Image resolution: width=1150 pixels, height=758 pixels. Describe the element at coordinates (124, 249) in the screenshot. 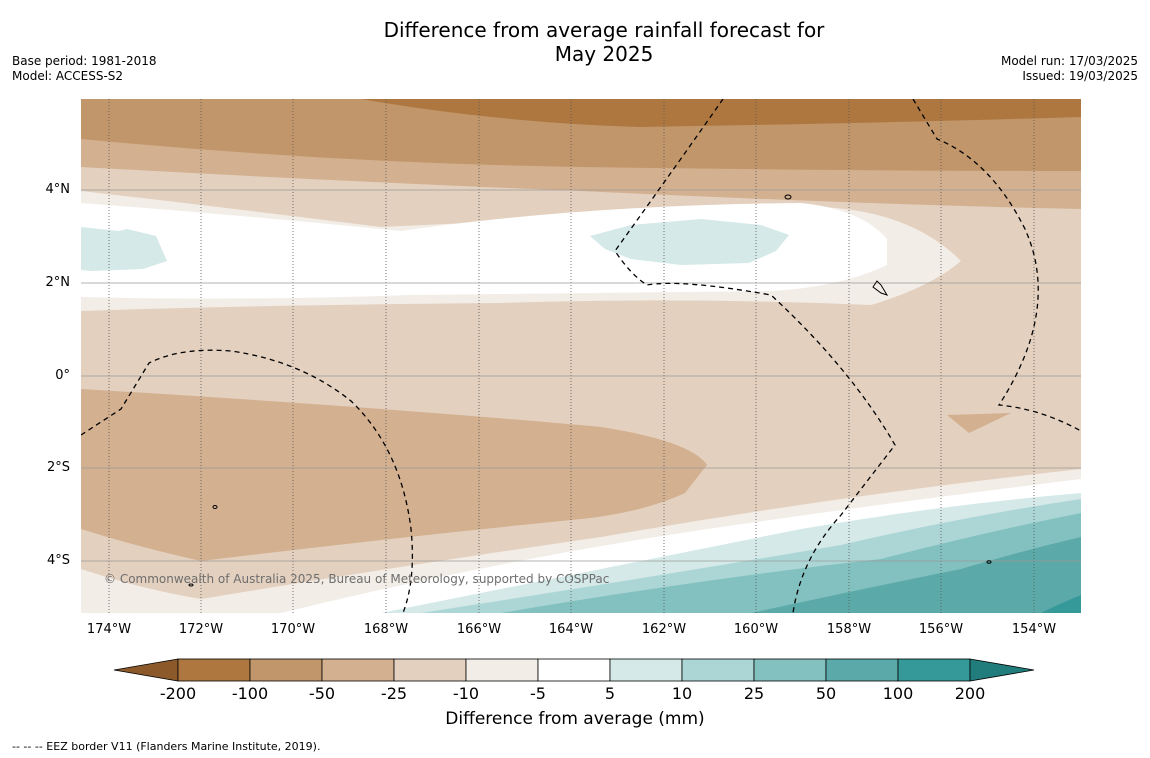

I see `wet-patch-west` at that location.